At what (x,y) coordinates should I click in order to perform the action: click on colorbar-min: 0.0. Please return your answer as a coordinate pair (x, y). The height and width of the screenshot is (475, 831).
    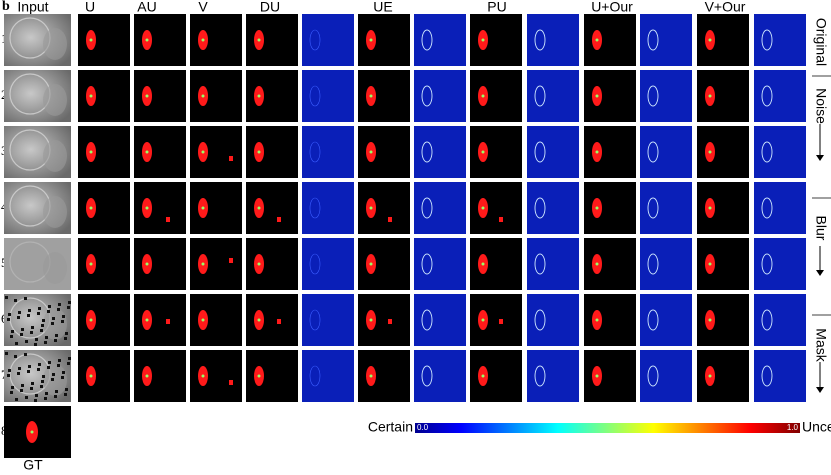
    Looking at the image, I should click on (423, 427).